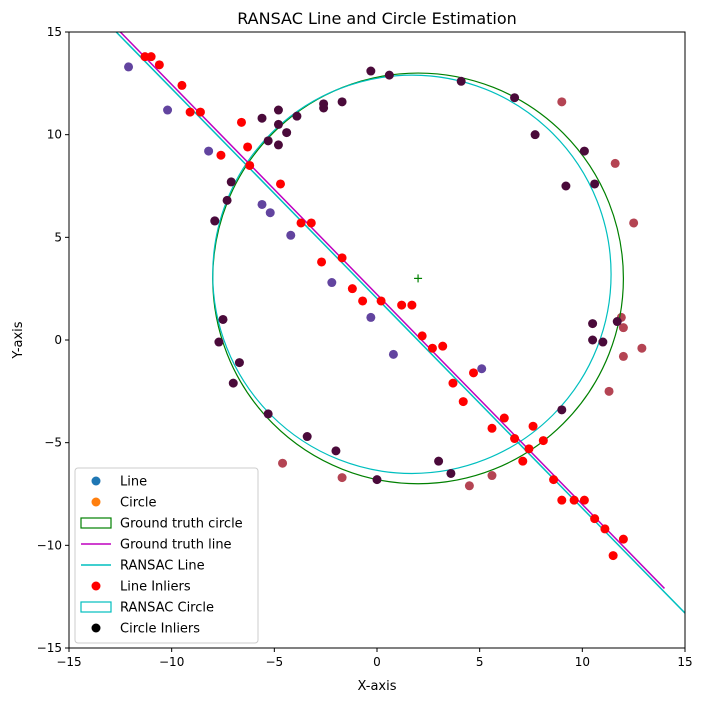 This screenshot has height=701, width=703. Describe the element at coordinates (49, 545) in the screenshot. I see `y-tick-label: −10` at that location.